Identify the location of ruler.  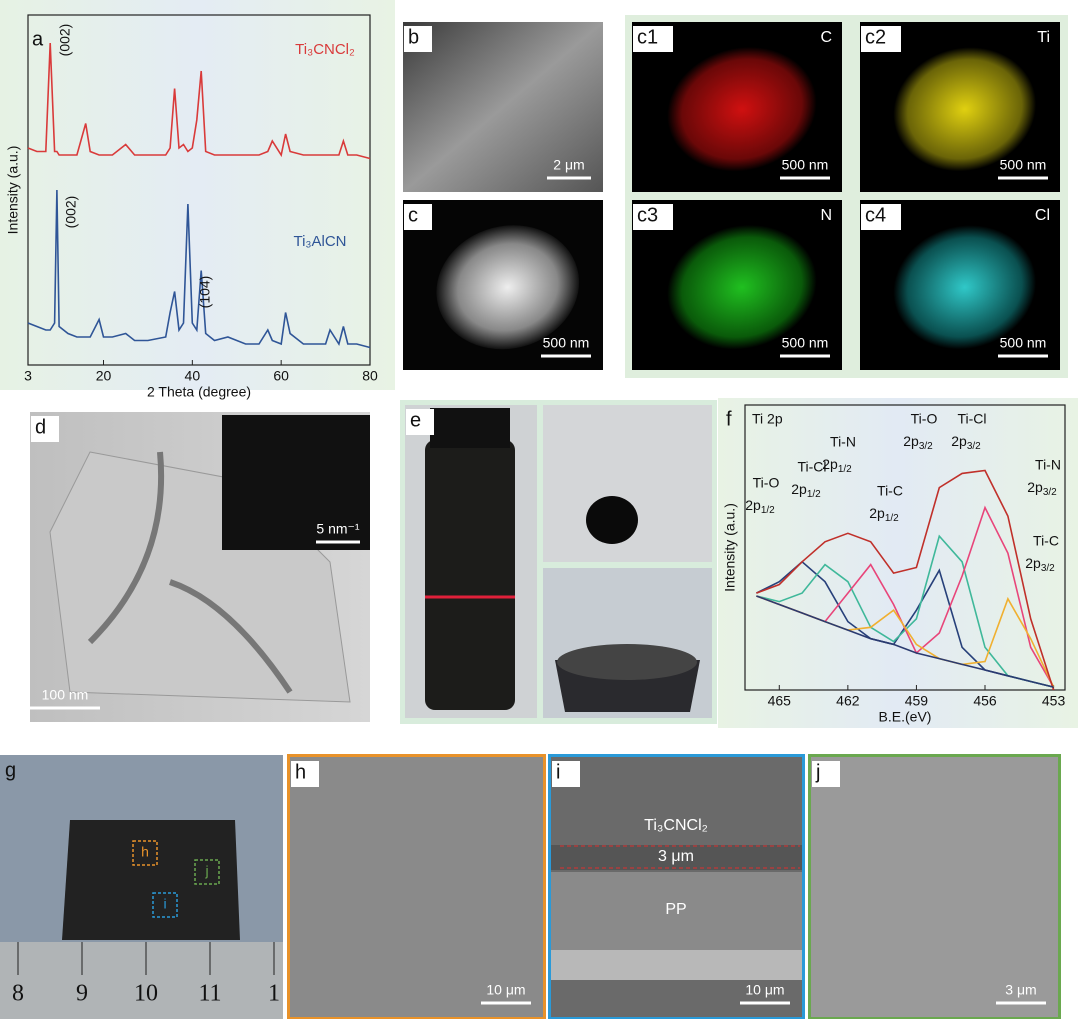
(141, 980).